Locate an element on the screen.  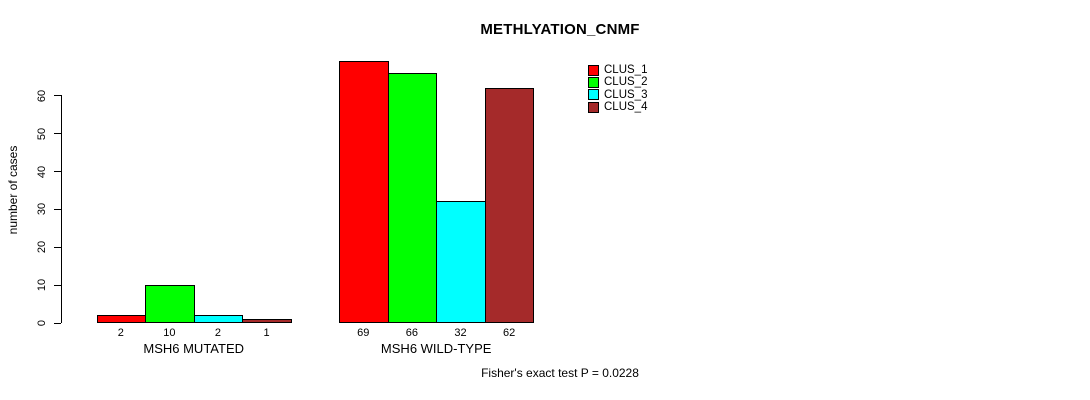
y-tick-label: 60 is located at coordinates (42, 96).